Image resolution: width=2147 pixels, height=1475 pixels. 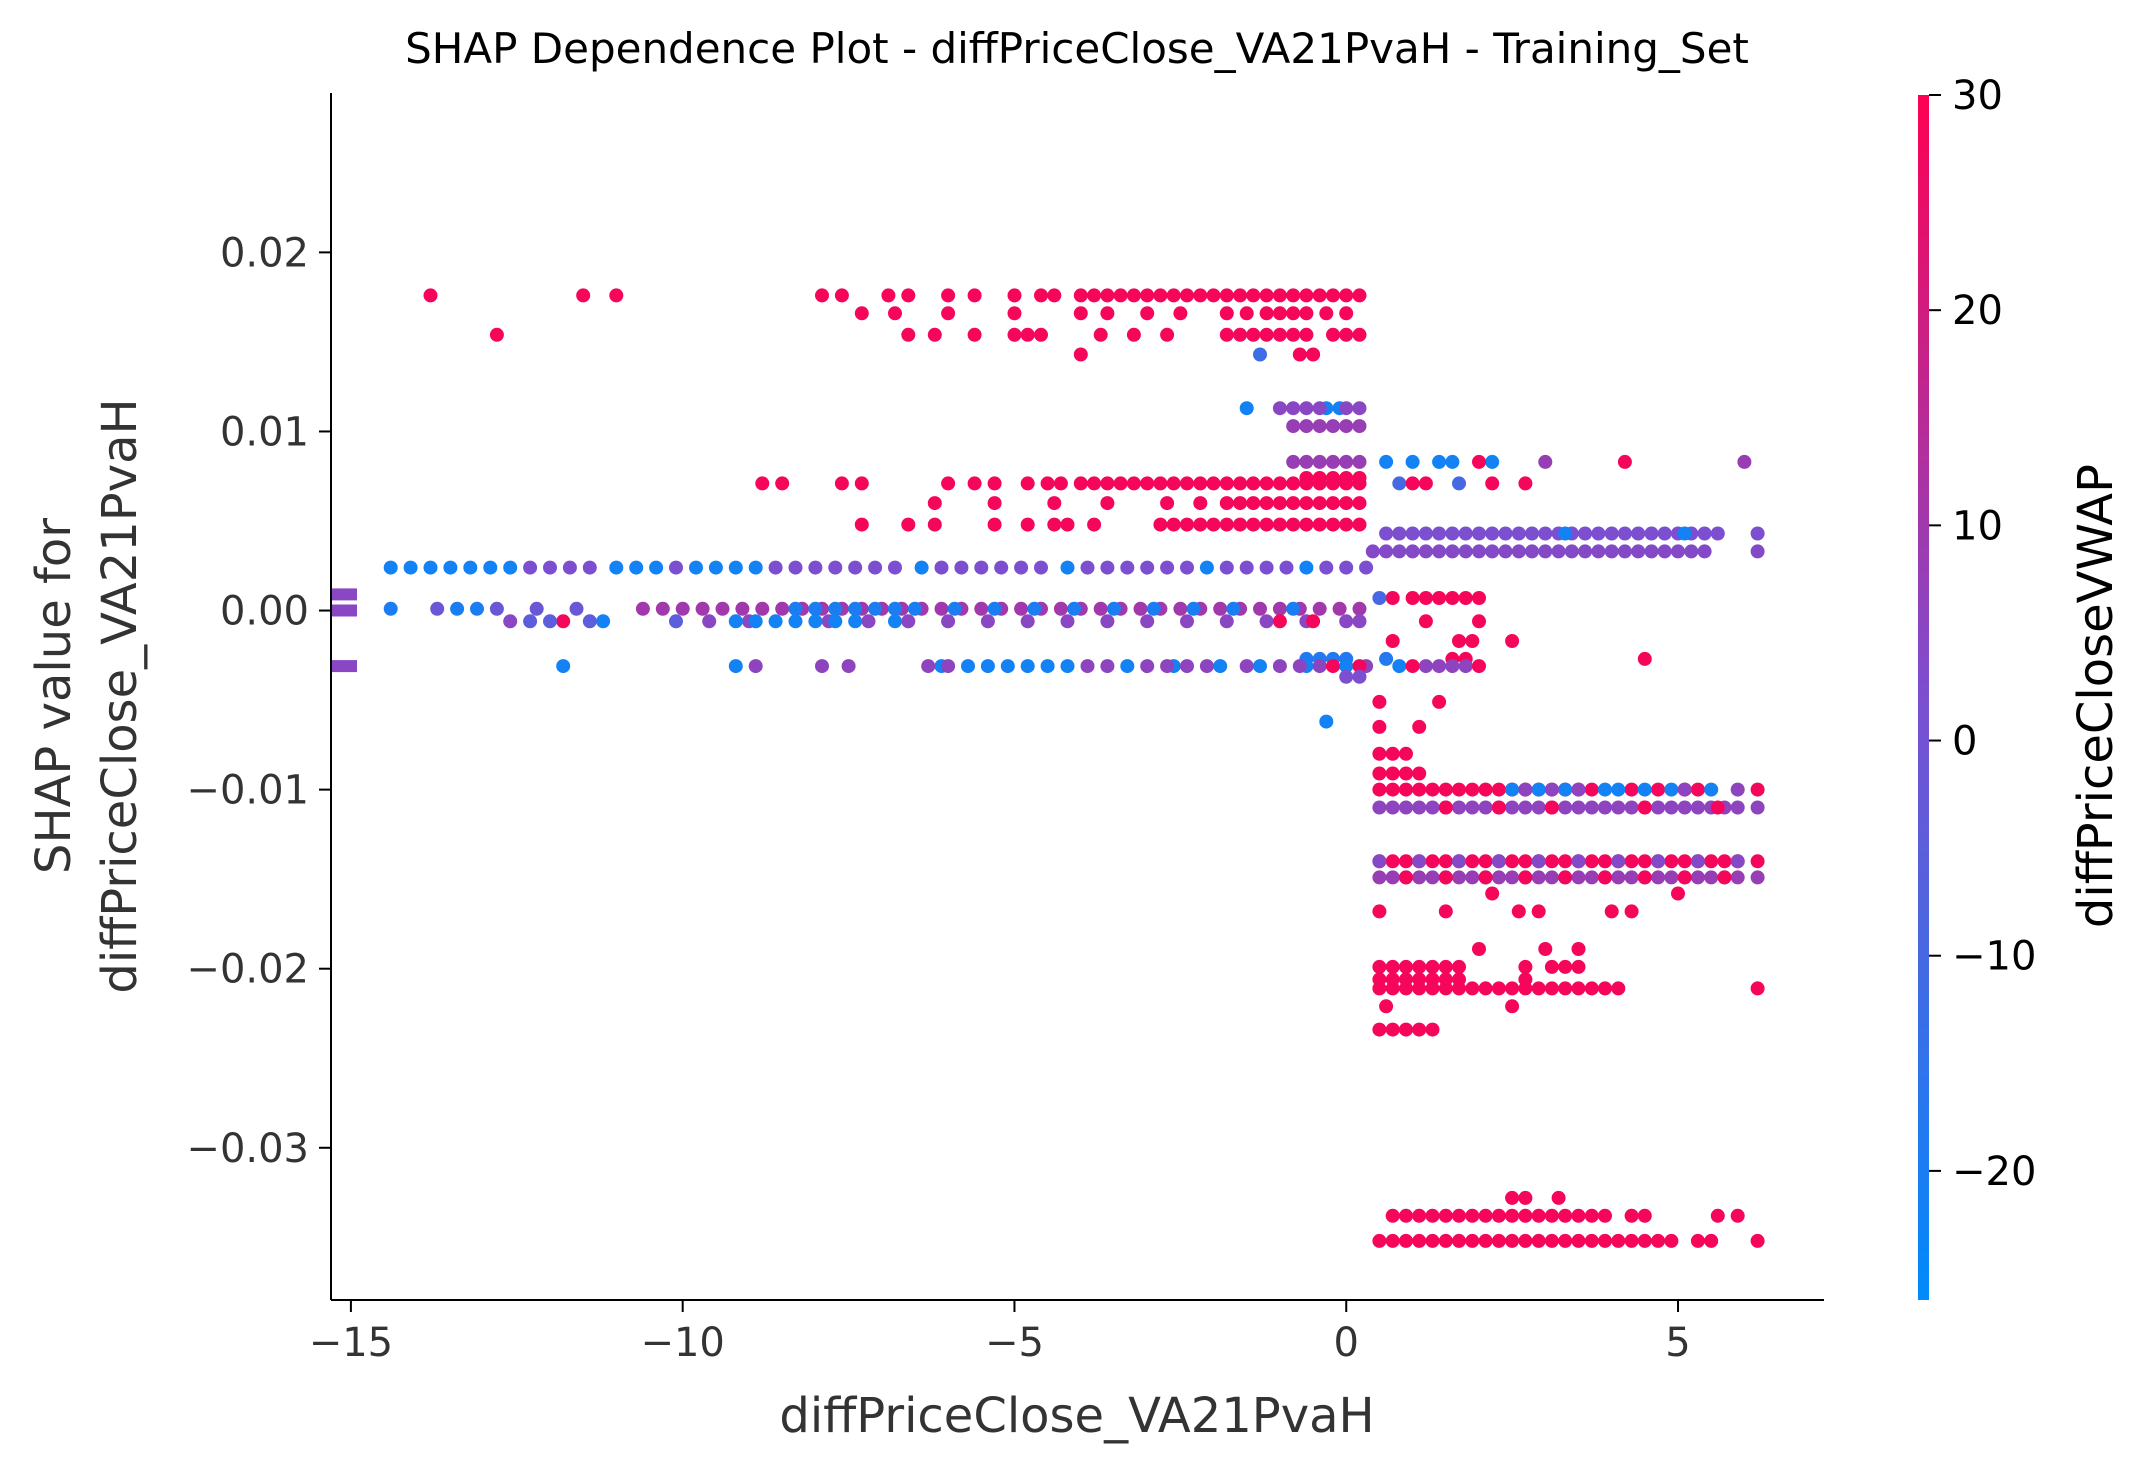 I want to click on nan-marker, so click(x=343, y=594).